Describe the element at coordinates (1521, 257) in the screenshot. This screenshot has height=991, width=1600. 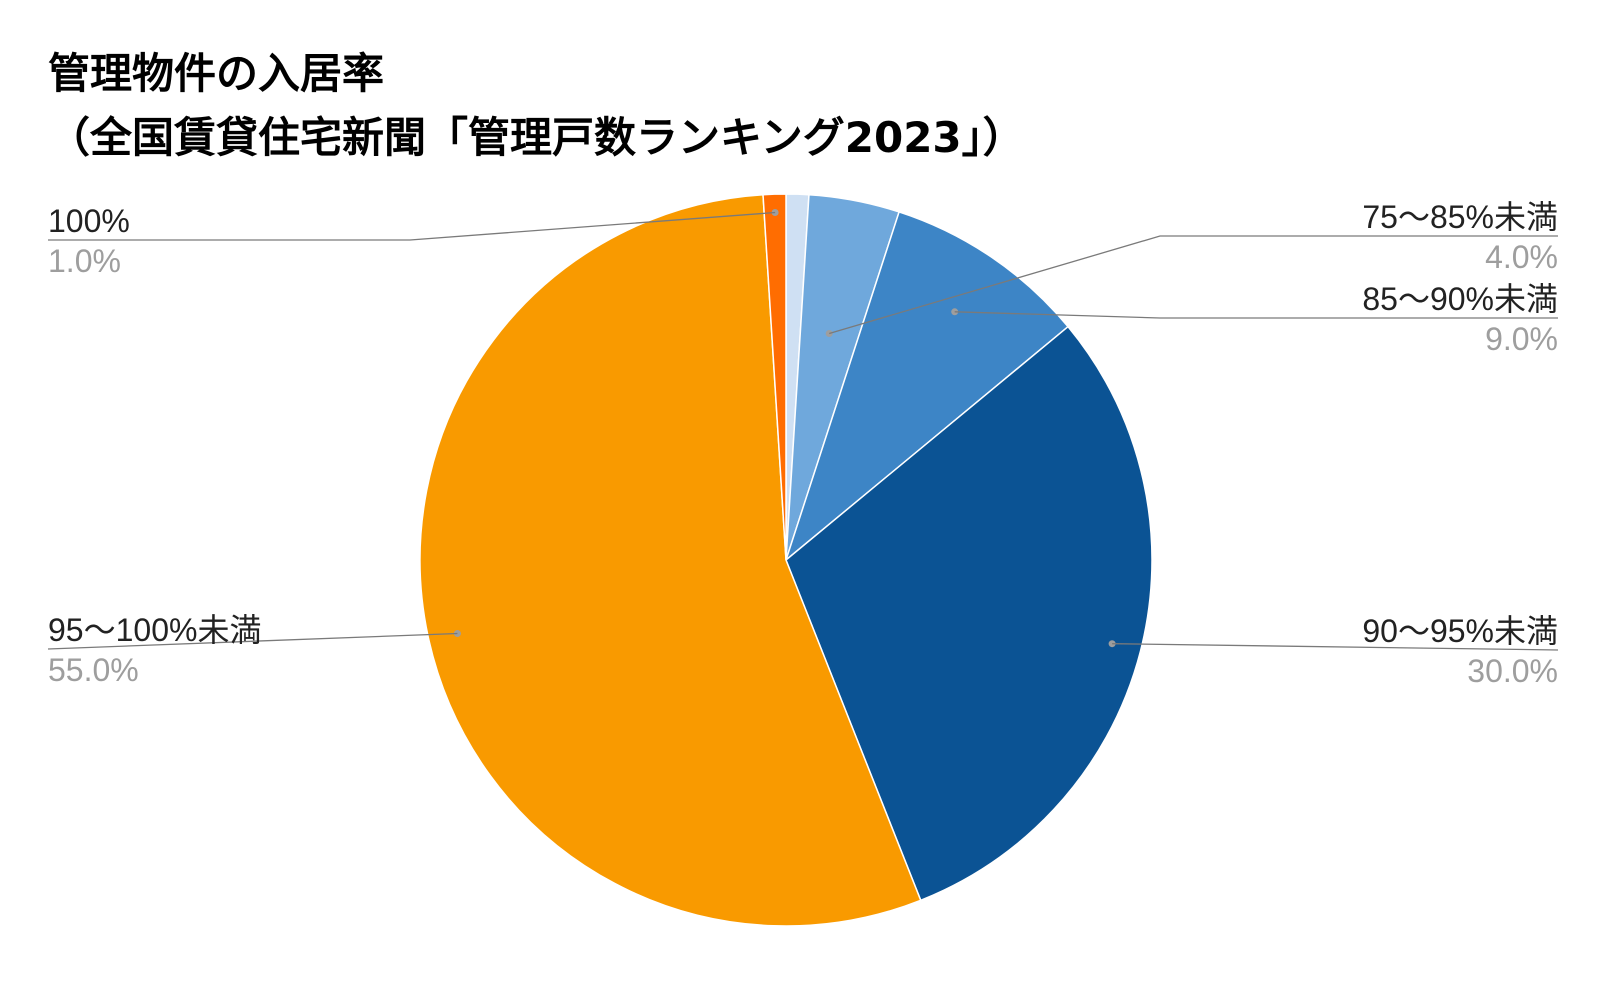
I see `slice-value-label: 4.0%` at that location.